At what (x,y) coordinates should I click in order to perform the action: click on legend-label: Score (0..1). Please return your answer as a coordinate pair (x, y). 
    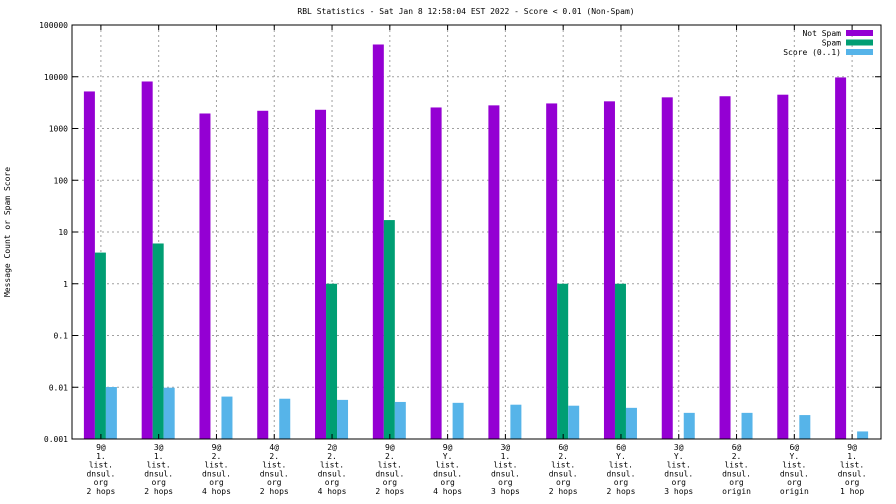
    Looking at the image, I should click on (812, 52).